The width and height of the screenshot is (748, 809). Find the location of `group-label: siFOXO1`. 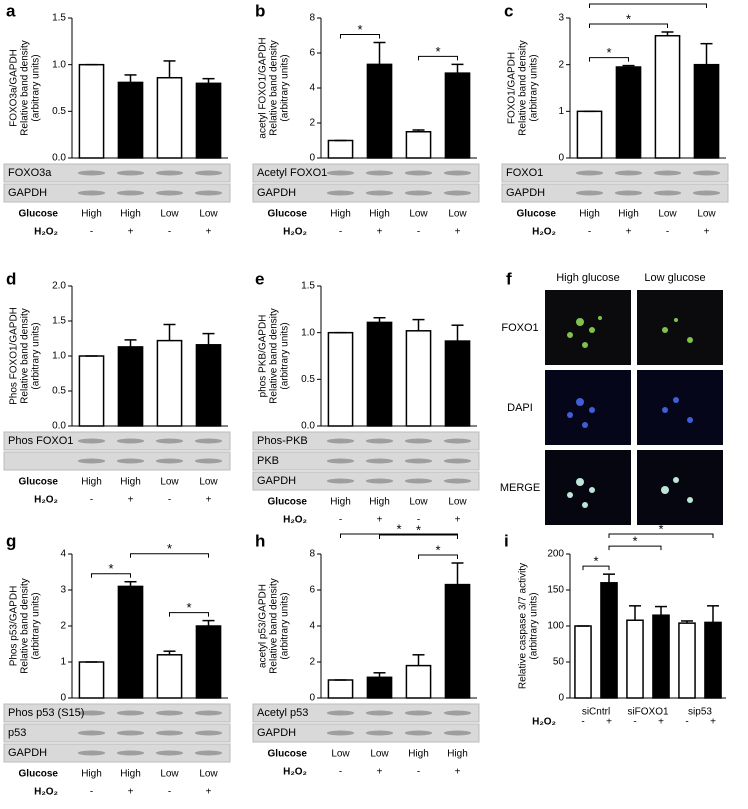

group-label: siFOXO1 is located at coordinates (648, 712).